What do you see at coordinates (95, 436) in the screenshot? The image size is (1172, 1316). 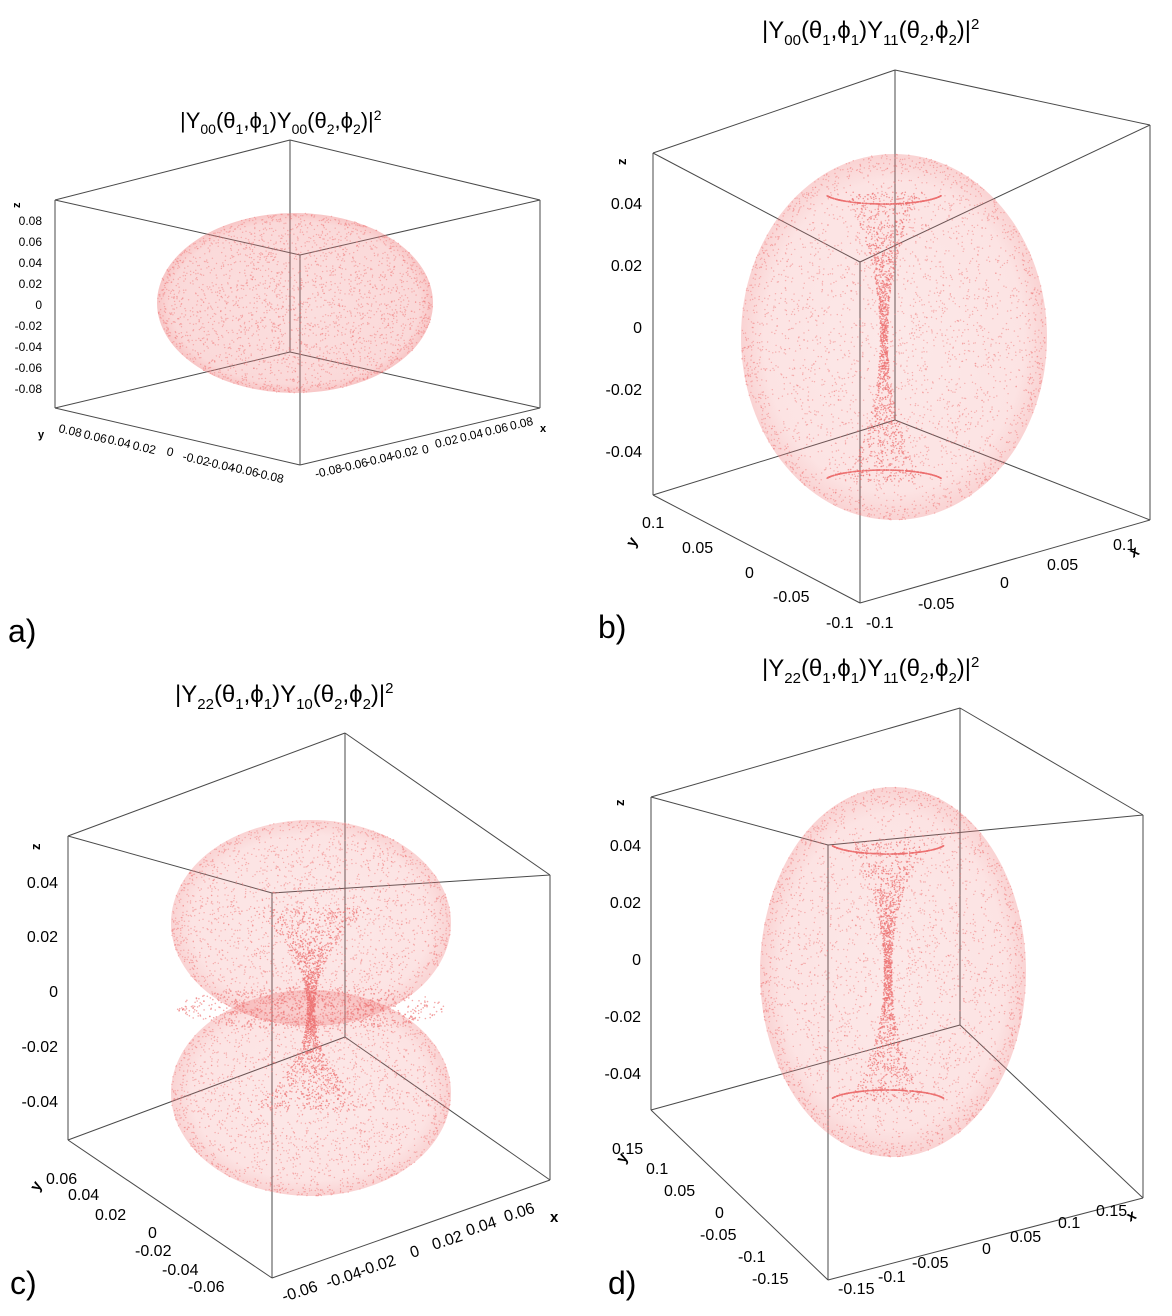 I see `panel-a-y-tick: 0.06` at bounding box center [95, 436].